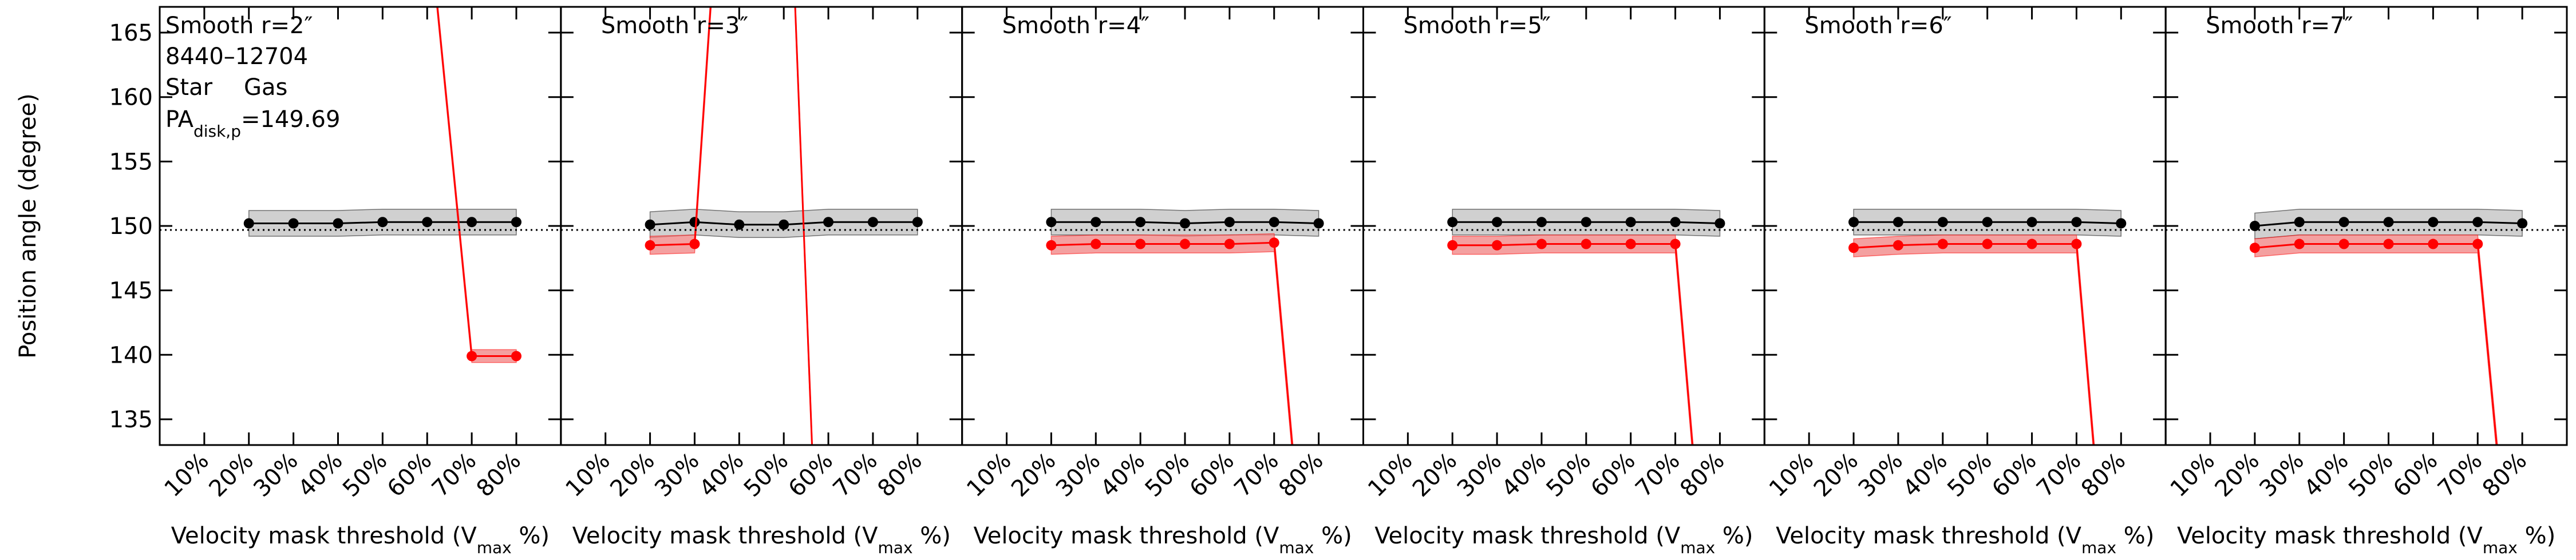 This screenshot has width=2576, height=560. I want to click on y-tick-label: 160, so click(131, 98).